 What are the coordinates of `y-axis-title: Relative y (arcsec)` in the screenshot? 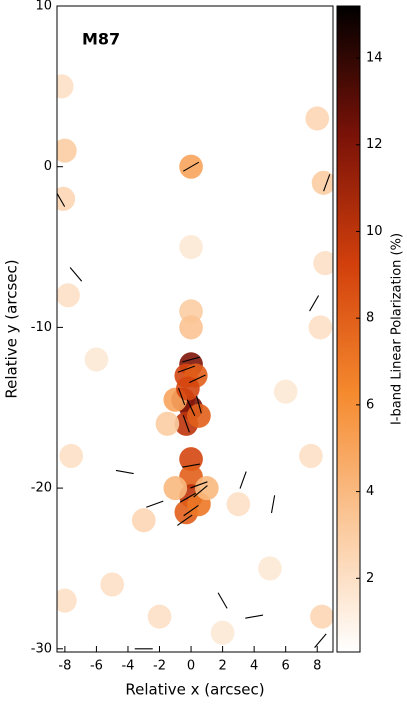 It's located at (12, 328).